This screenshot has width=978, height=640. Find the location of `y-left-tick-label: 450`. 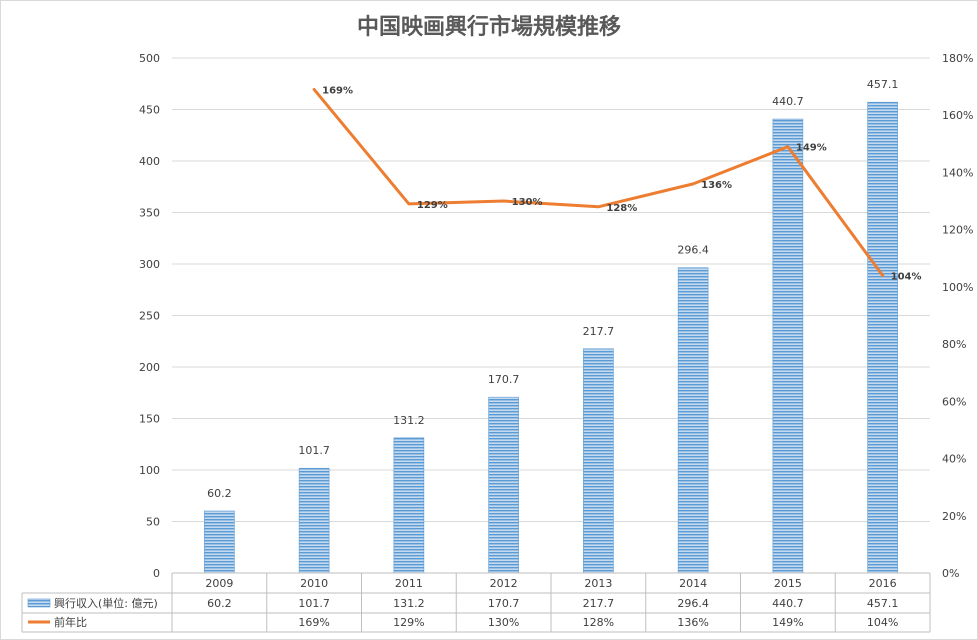

y-left-tick-label: 450 is located at coordinates (149, 110).